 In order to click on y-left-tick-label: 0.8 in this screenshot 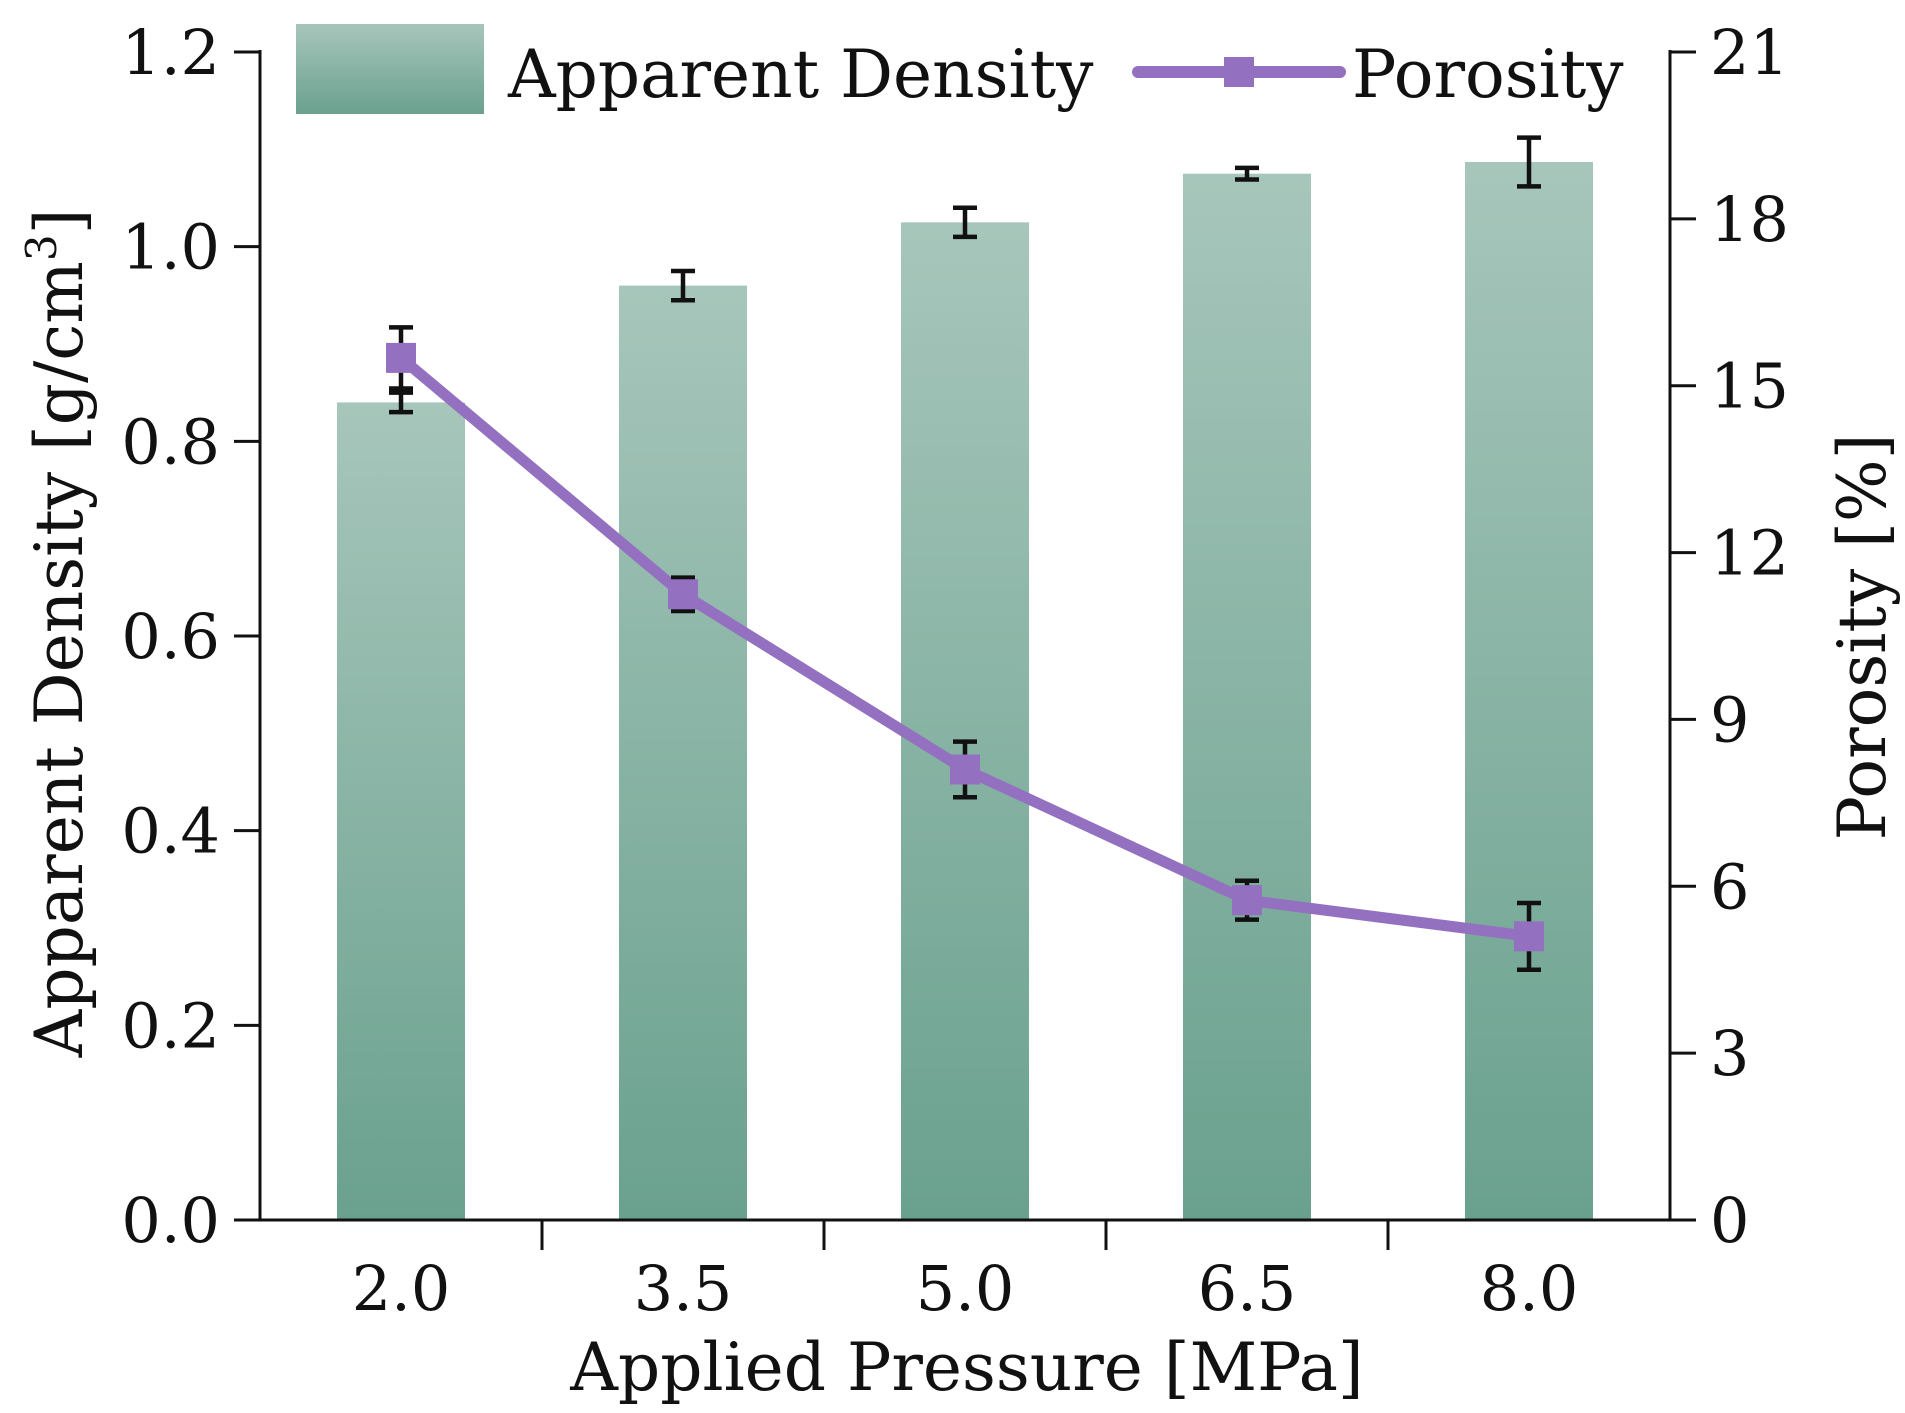, I will do `click(170, 441)`.